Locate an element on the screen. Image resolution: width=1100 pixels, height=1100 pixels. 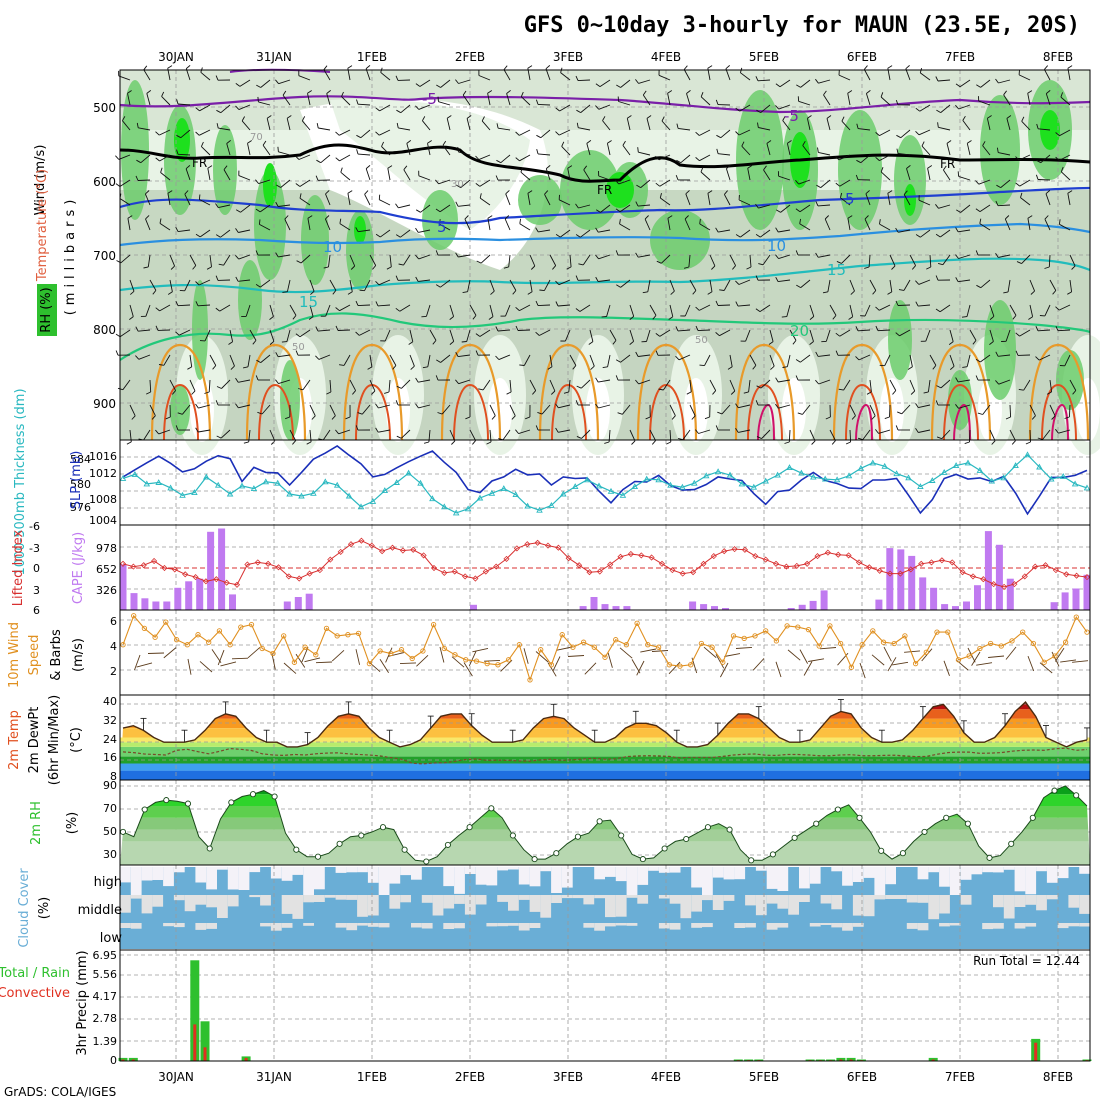
precip-total-bar is located at coordinates (841, 1059).